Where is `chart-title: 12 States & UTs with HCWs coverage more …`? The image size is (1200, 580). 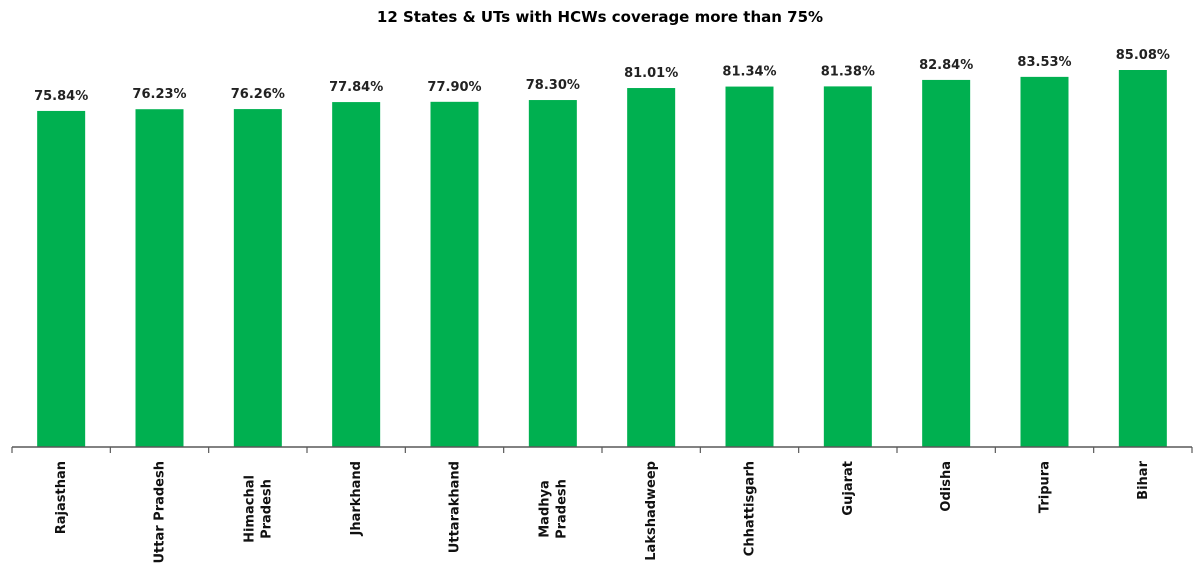
chart-title: 12 States & UTs with HCWs coverage more … is located at coordinates (600, 17).